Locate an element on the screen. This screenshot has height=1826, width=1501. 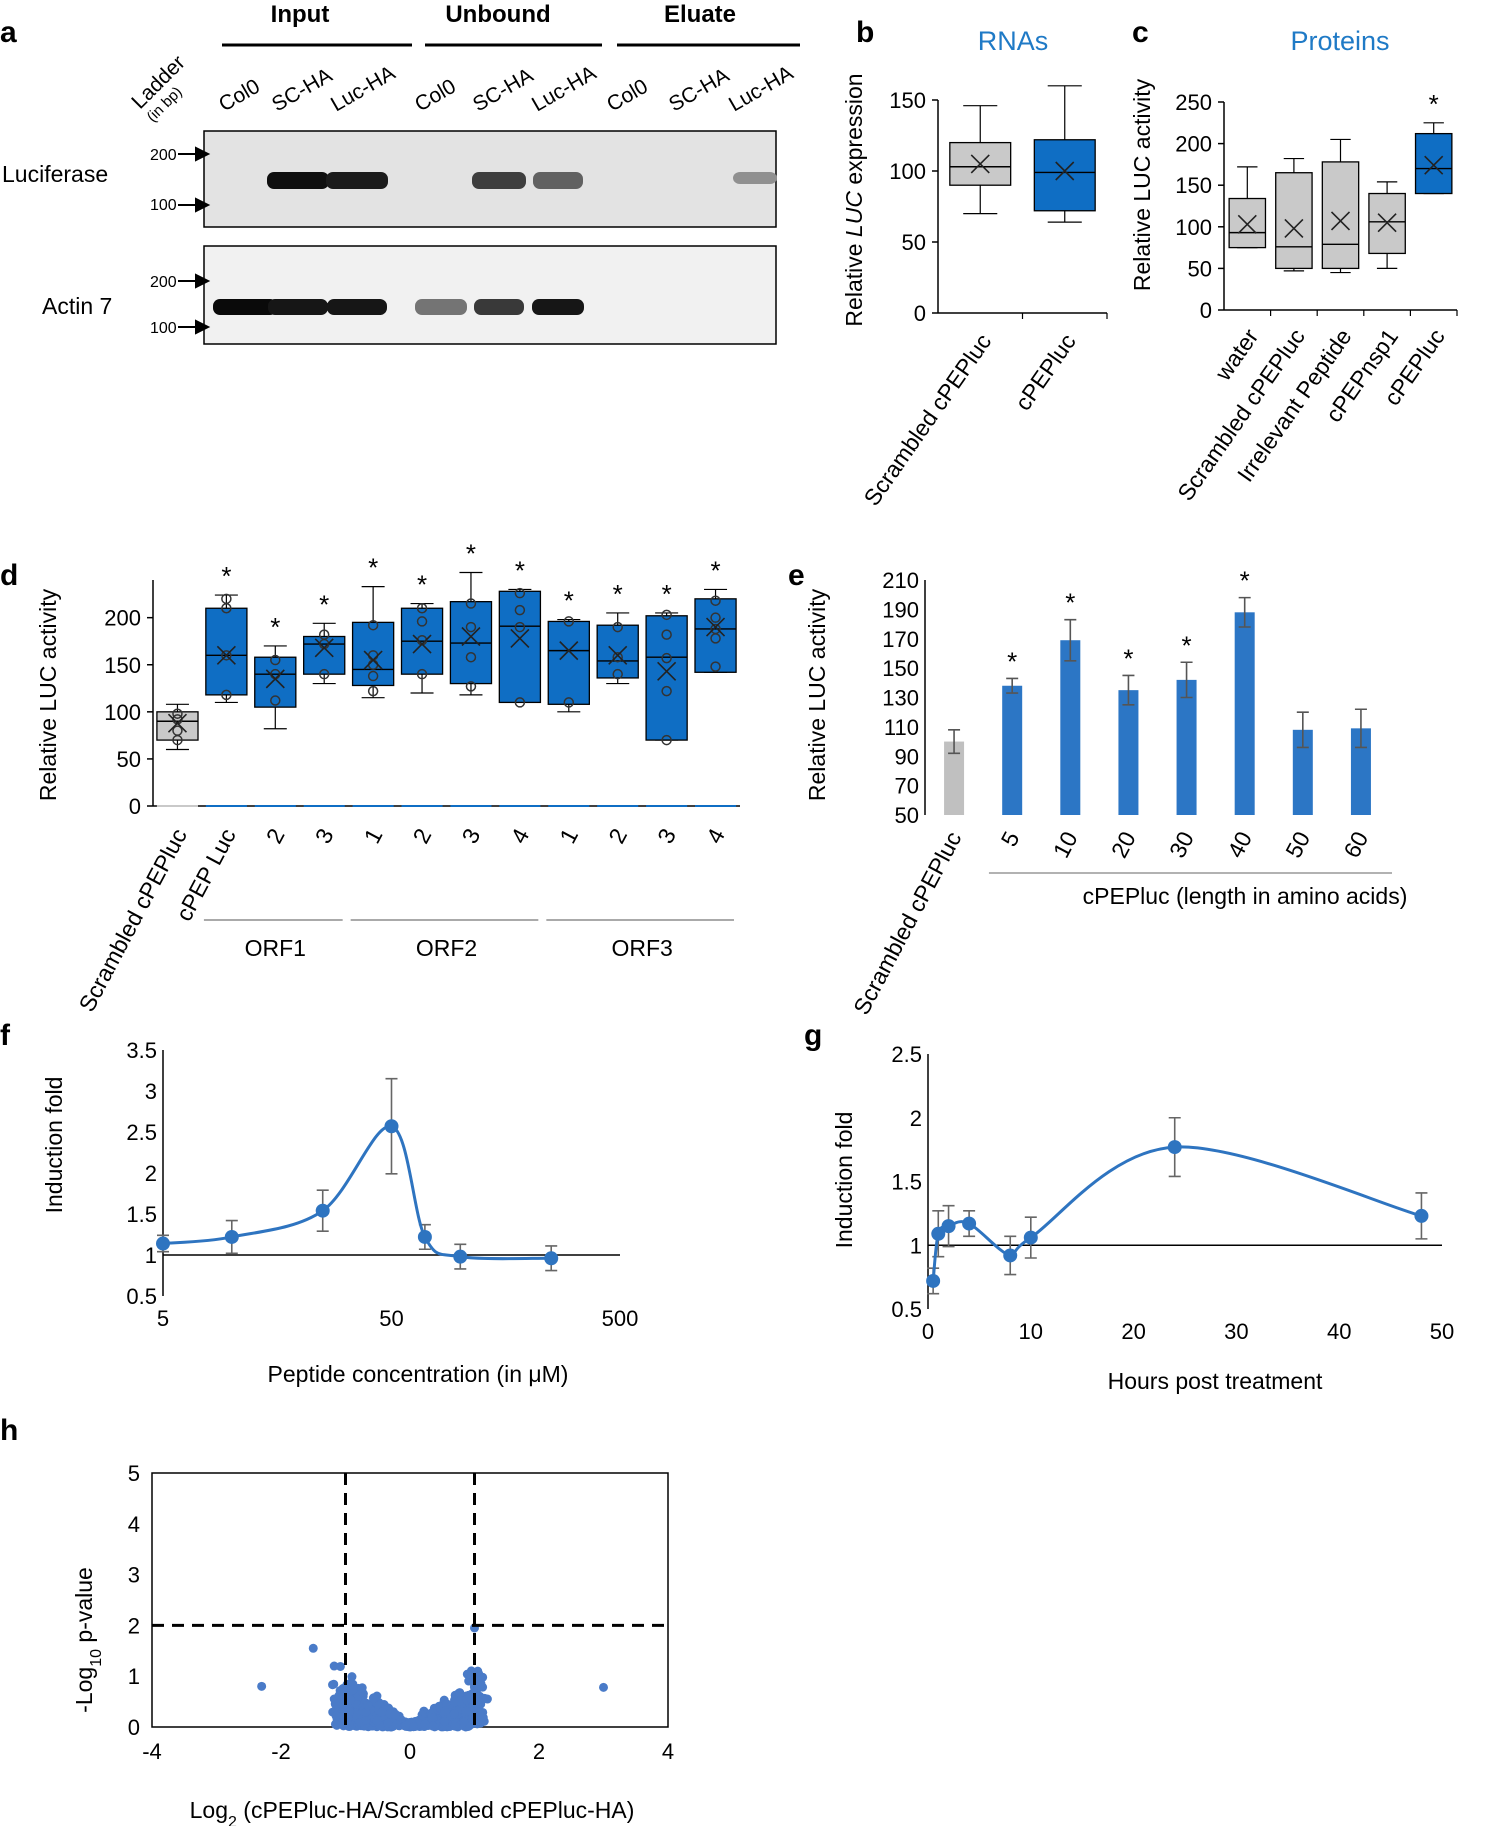
y-tick-label: 0.5 is located at coordinates (906, 1309).